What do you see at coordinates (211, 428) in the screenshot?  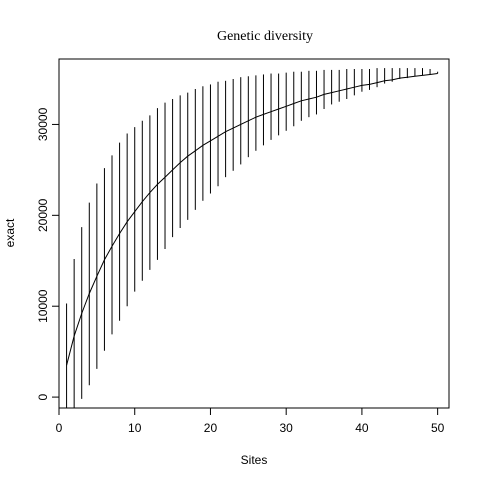 I see `x-tick-label: 20` at bounding box center [211, 428].